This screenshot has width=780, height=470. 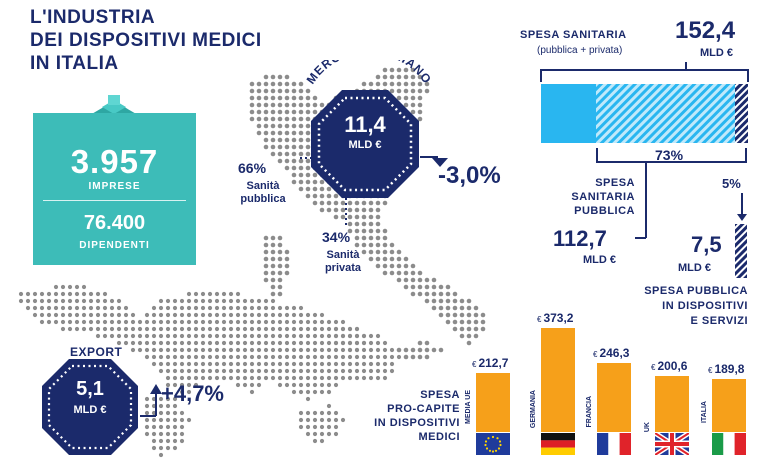 I want to click on export-change: +4,7%, so click(x=192, y=393).